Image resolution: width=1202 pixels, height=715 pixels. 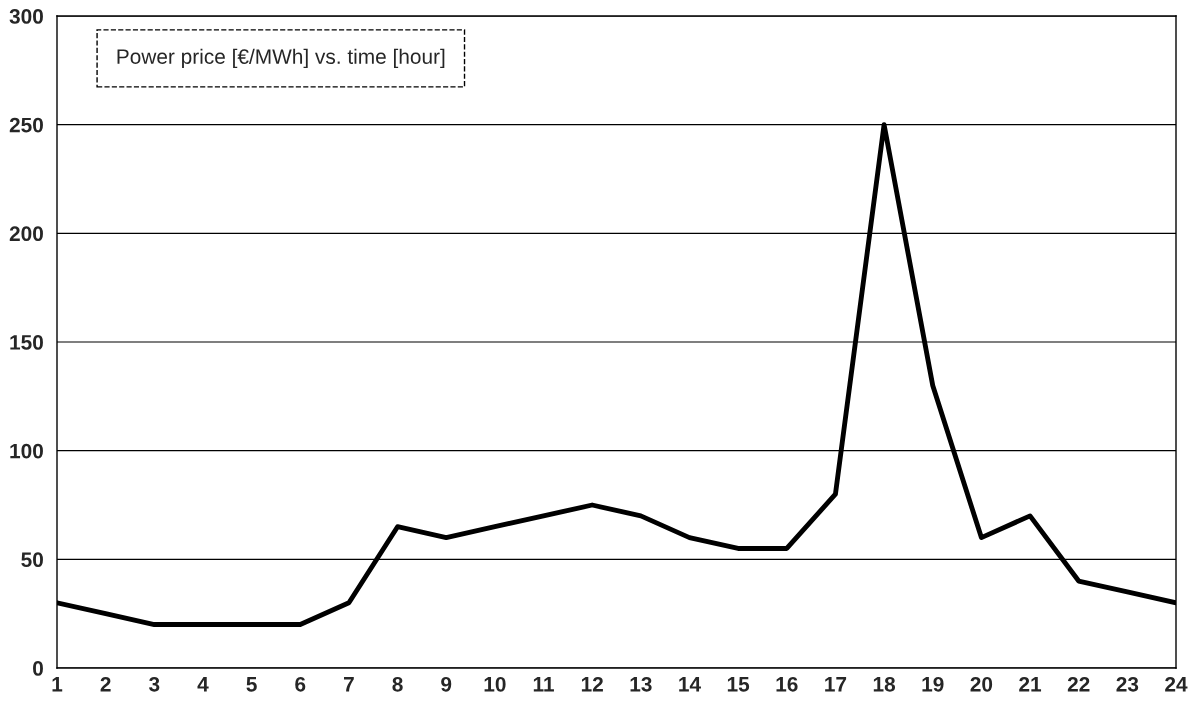 I want to click on x-tick-label: 19, so click(x=933, y=684).